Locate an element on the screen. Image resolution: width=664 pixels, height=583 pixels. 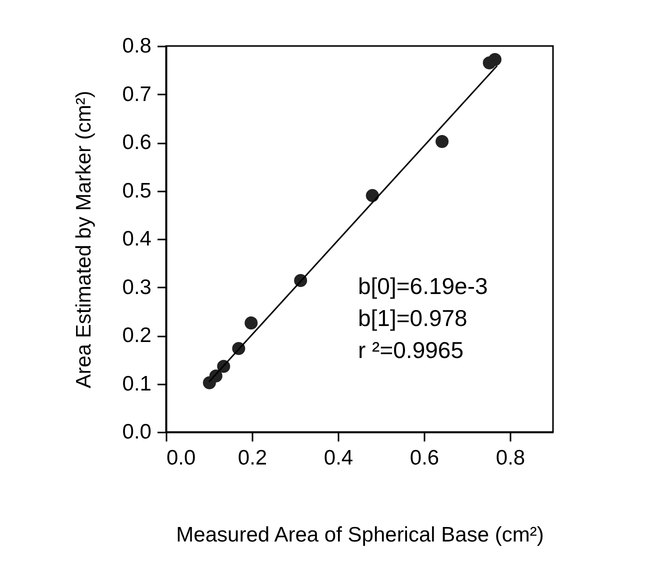
x-tick-label: 0.6 is located at coordinates (425, 458).